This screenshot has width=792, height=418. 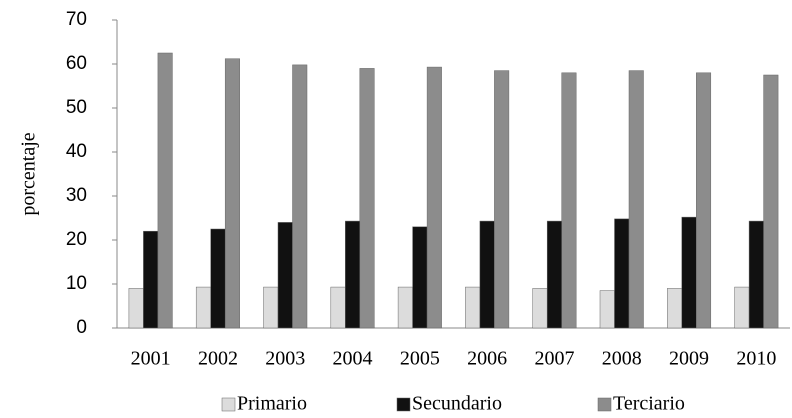 I want to click on y-tick-label: 0, so click(x=81, y=327).